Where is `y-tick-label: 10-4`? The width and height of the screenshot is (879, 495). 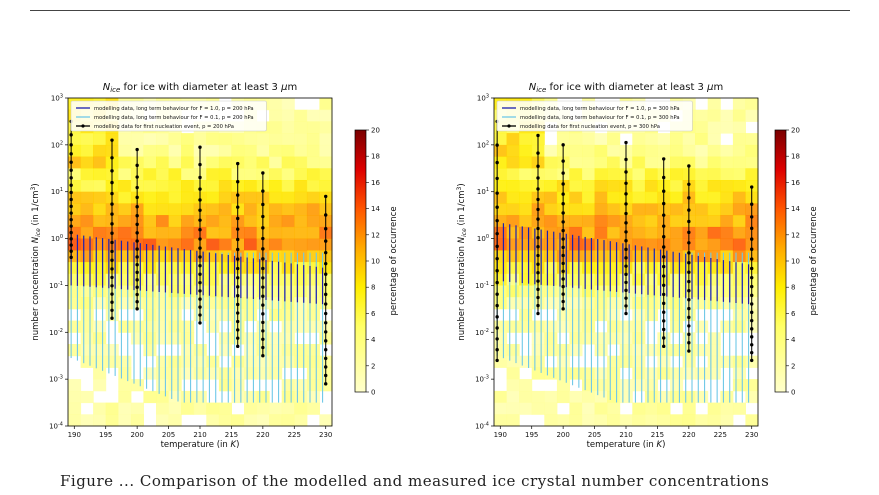 y-tick-label: 10-4 is located at coordinates (482, 426).